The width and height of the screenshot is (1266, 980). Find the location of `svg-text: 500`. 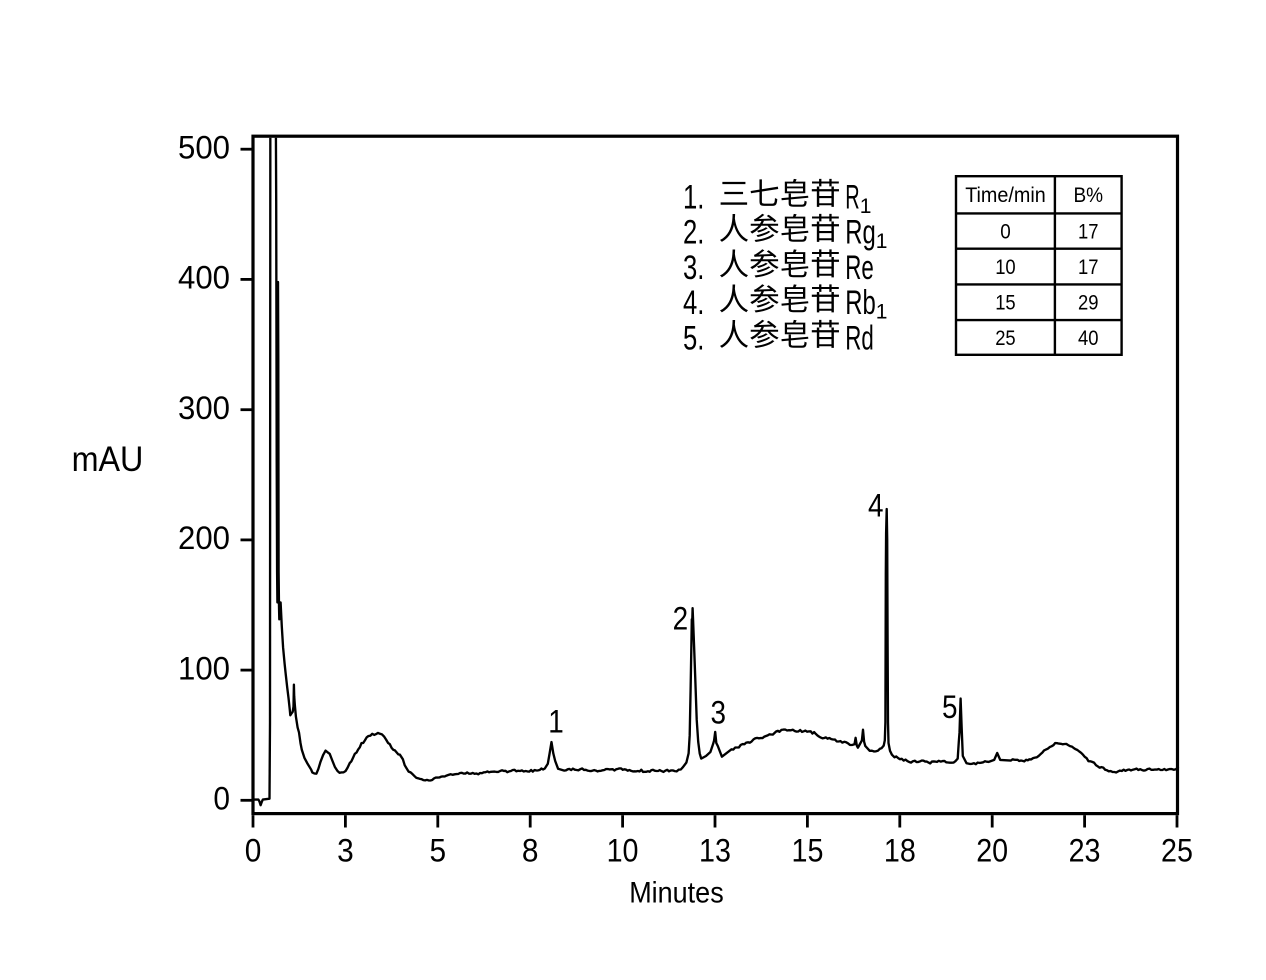

svg-text: 500 is located at coordinates (204, 148).